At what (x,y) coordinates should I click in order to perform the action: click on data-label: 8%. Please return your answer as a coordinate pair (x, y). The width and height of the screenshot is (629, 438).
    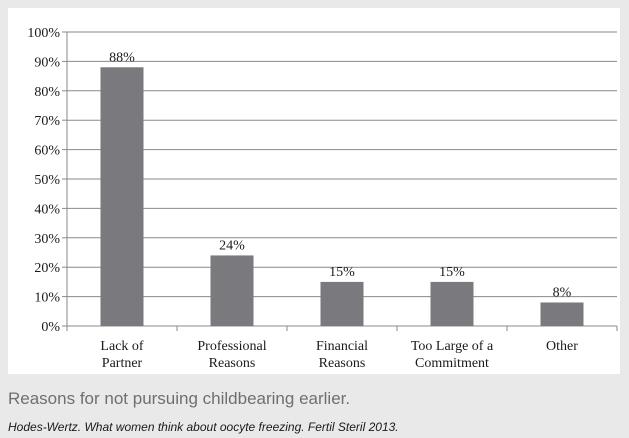
    Looking at the image, I should click on (562, 292).